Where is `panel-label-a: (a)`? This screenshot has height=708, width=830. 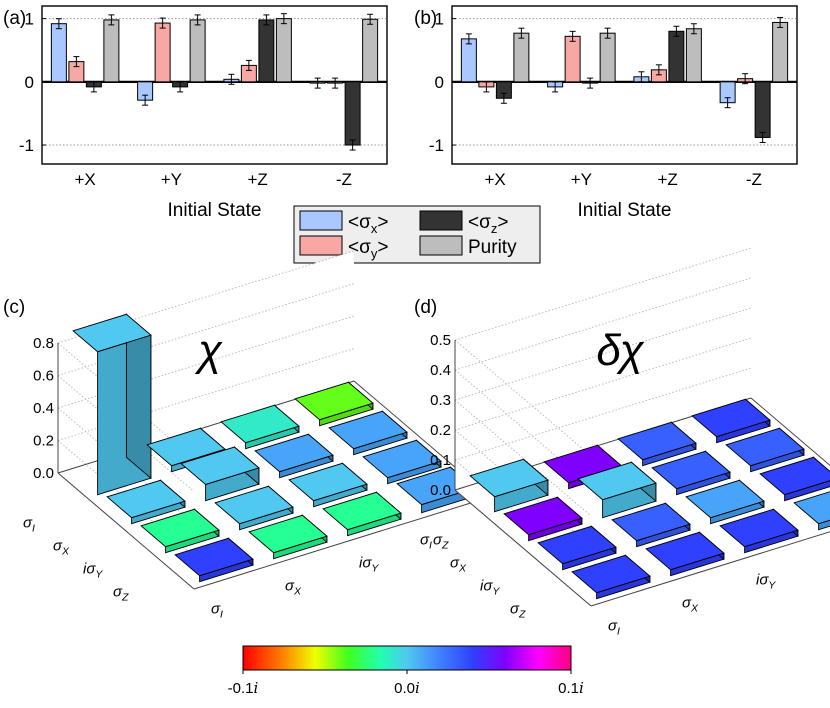 panel-label-a: (a) is located at coordinates (14, 18).